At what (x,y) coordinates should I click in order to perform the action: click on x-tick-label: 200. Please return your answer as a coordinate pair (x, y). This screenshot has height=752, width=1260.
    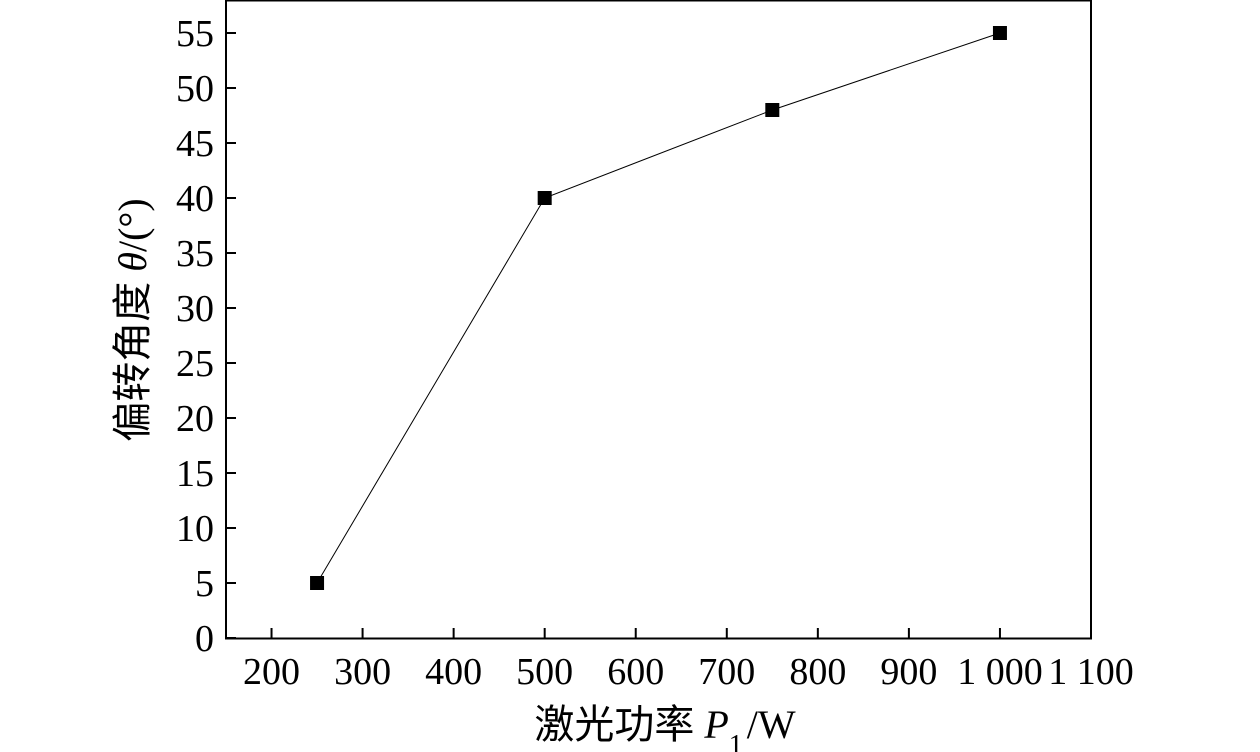
    Looking at the image, I should click on (271, 672).